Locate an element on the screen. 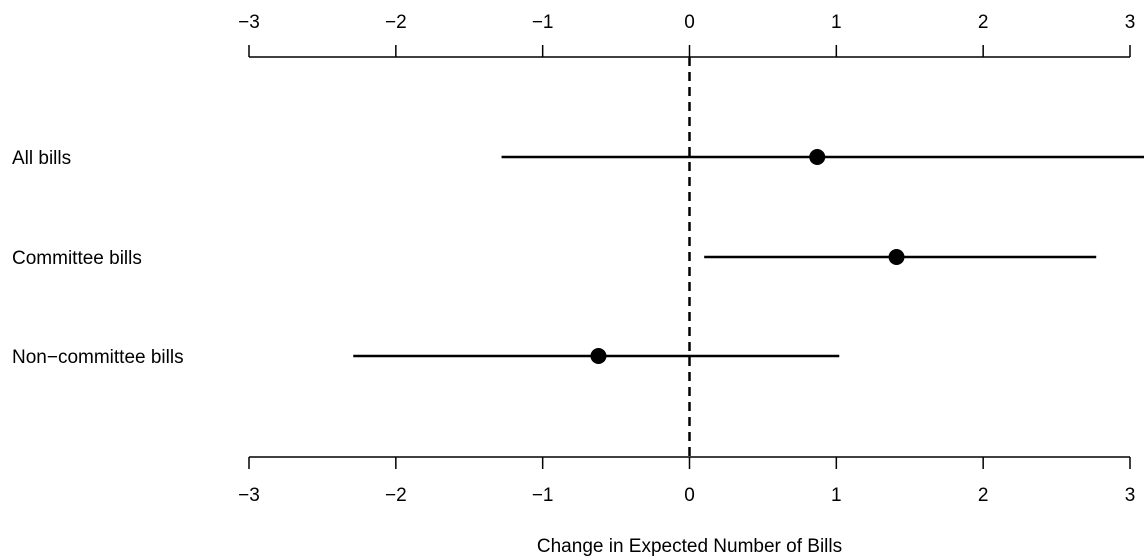 This screenshot has width=1144, height=560. category-label: Non−committee bills is located at coordinates (98, 357).